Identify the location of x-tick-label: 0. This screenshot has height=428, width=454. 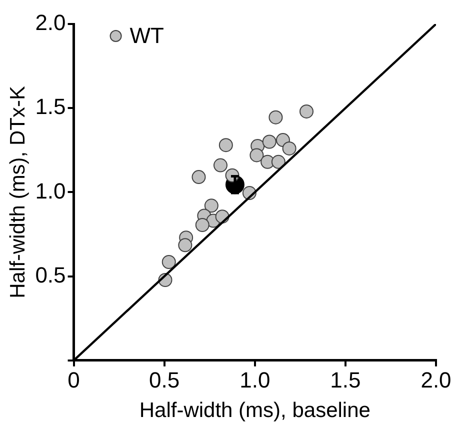
(74, 380).